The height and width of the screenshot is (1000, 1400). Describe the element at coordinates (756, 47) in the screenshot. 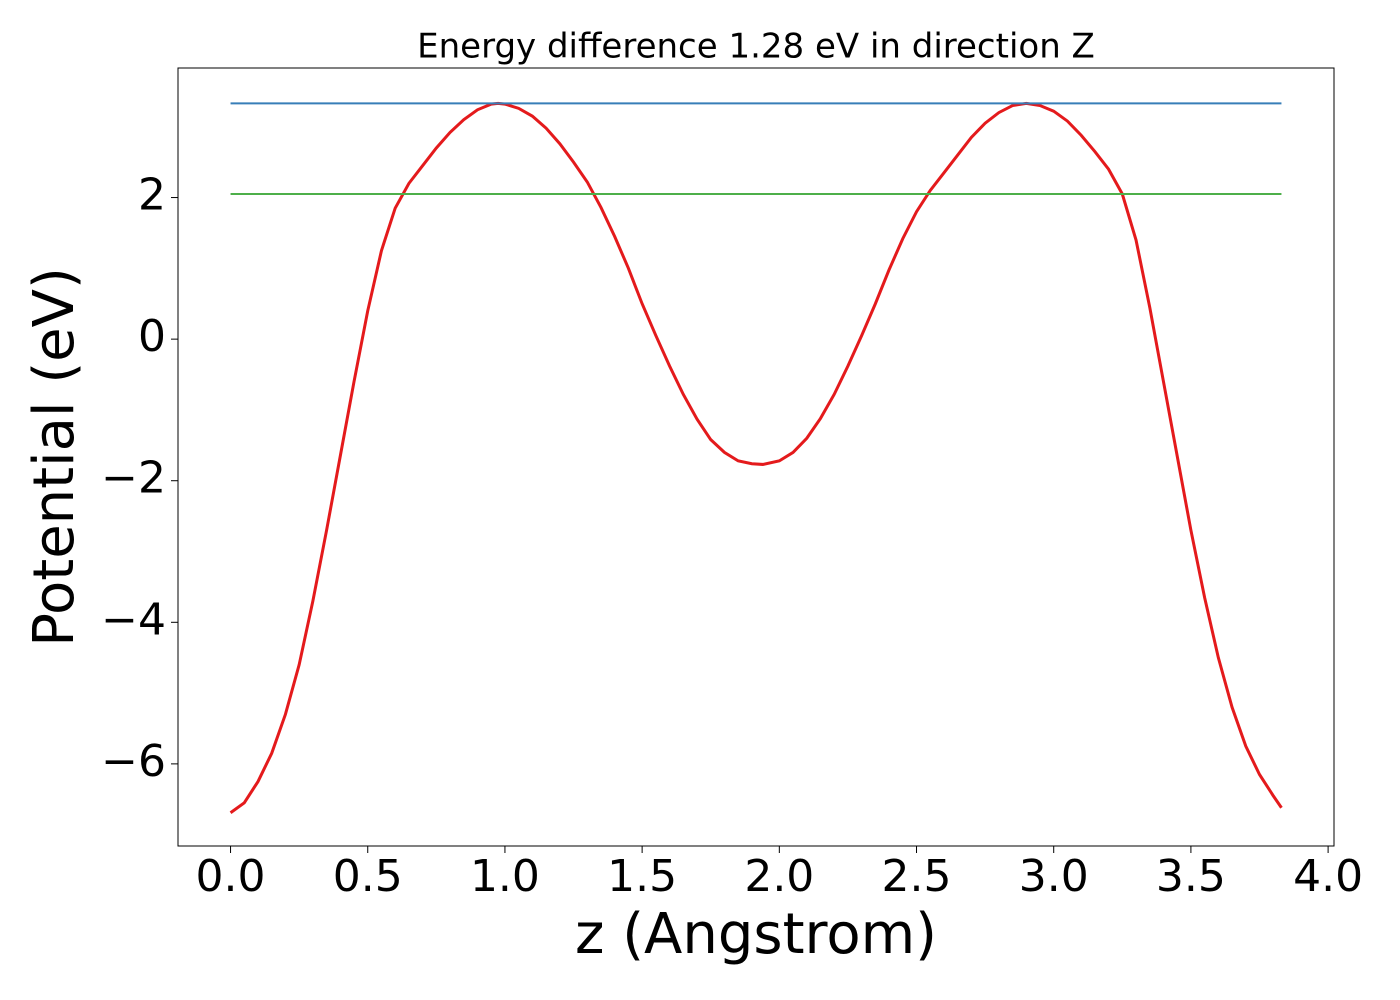

I see `chart-title: Energy difference 1.28 eV in direction Z` at that location.